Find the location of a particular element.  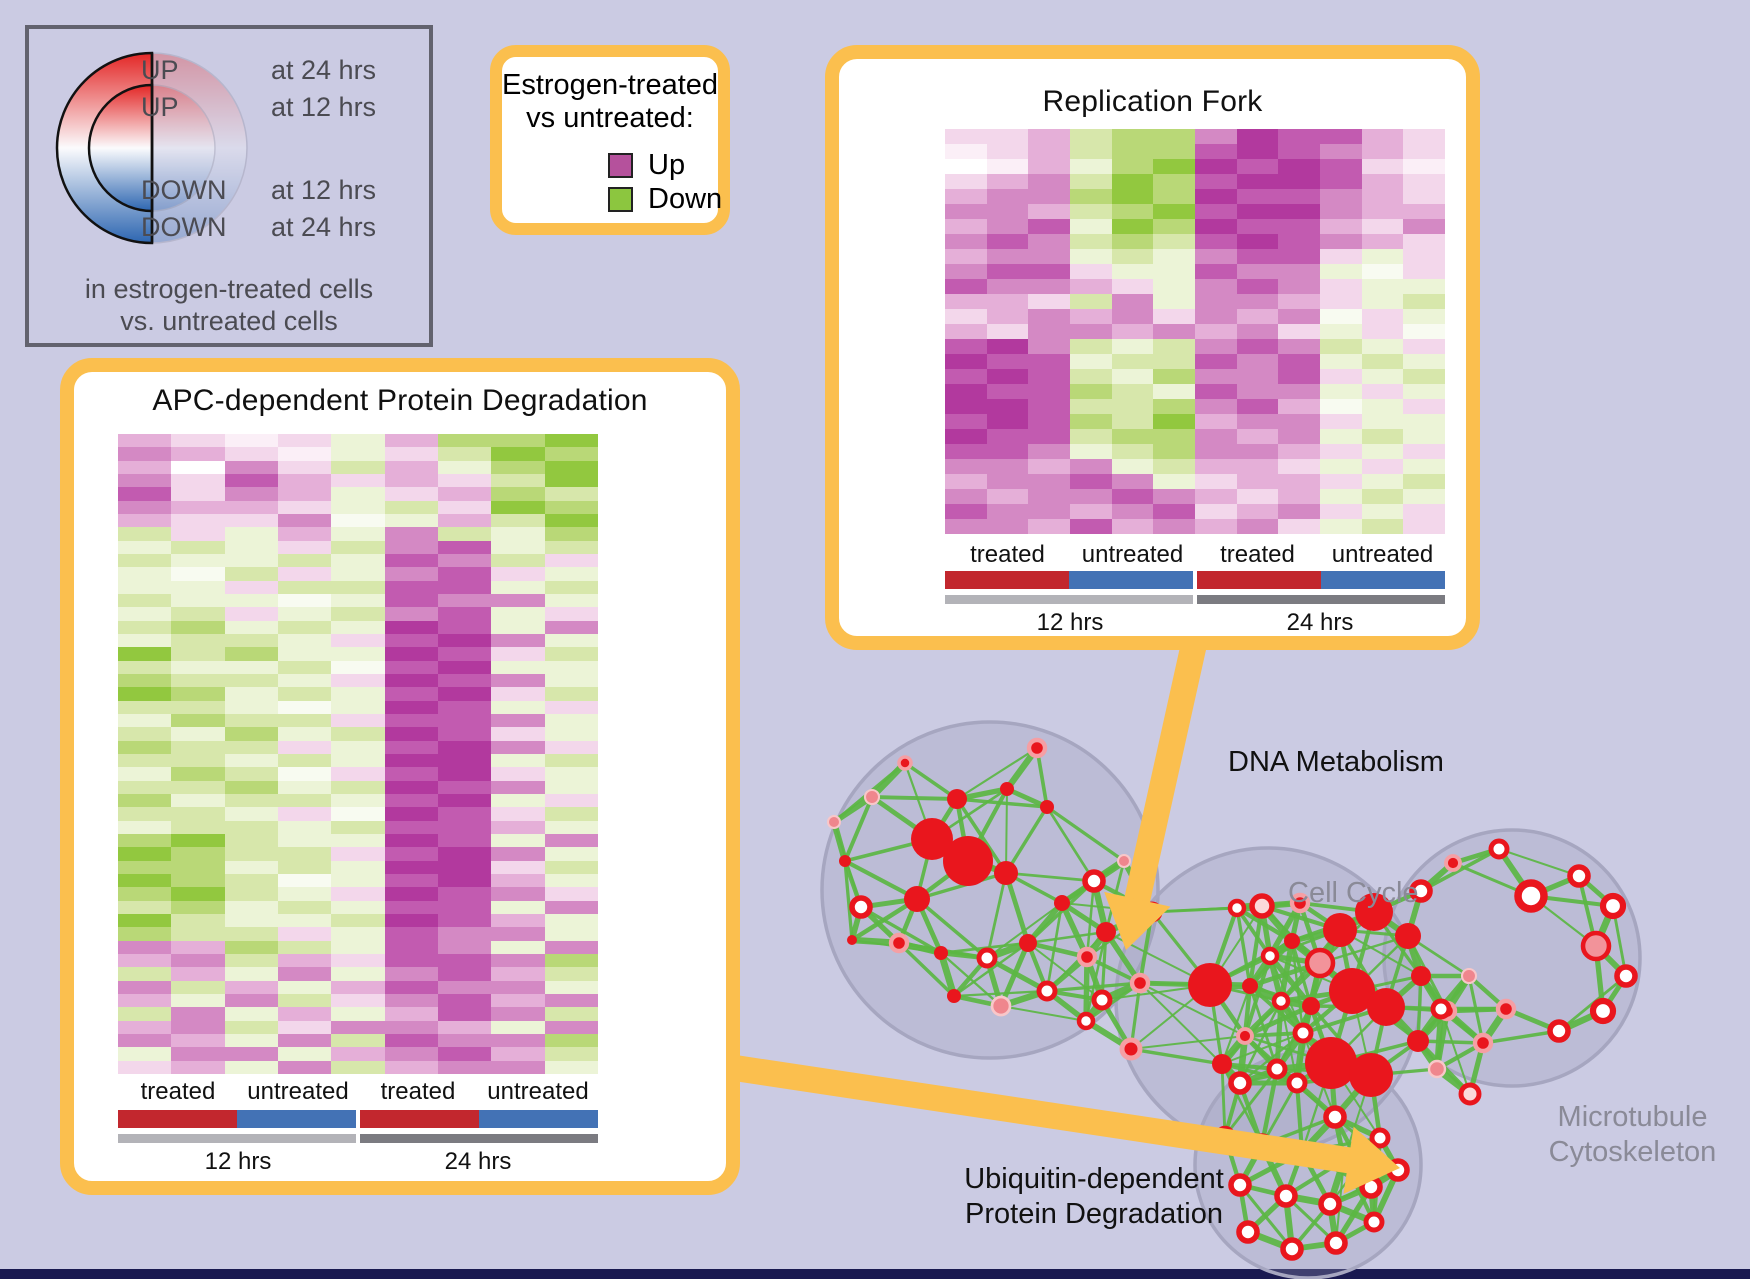

rf-condition-bars is located at coordinates (1195, 580).